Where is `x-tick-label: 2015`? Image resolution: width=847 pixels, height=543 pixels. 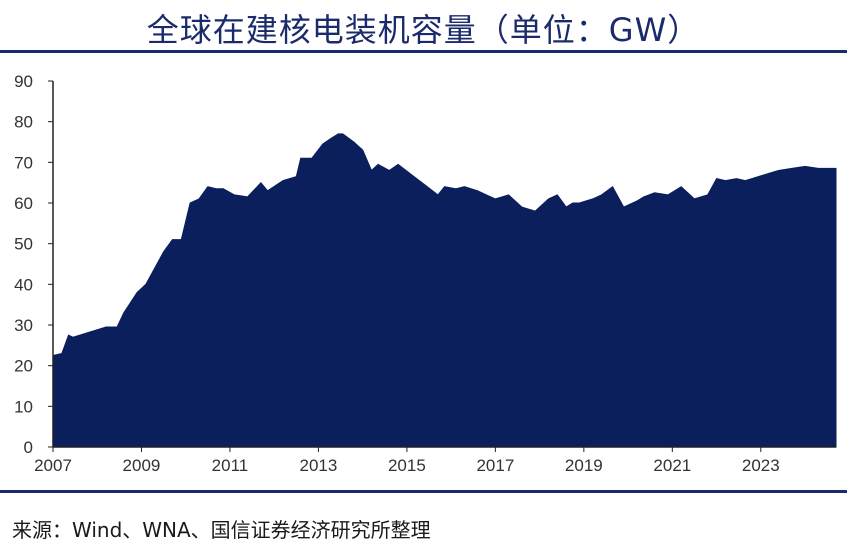 x-tick-label: 2015 is located at coordinates (407, 465).